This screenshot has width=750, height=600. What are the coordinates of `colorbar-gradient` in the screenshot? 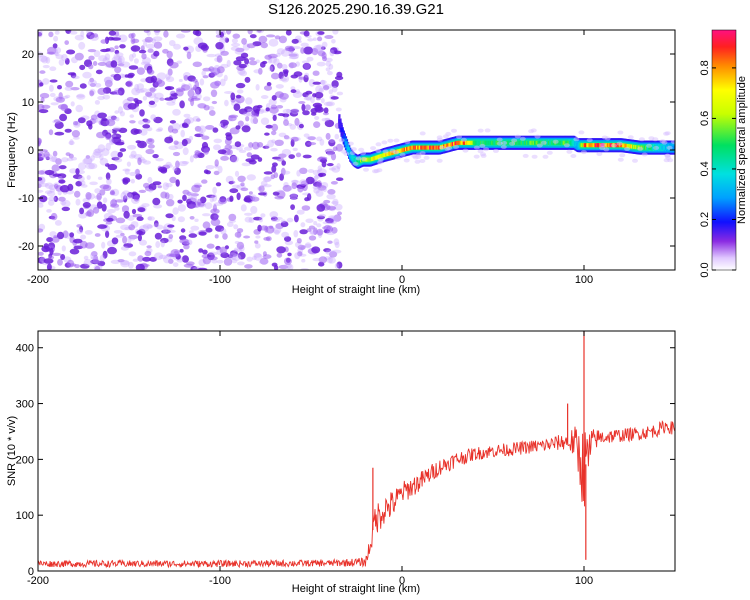 It's located at (724, 150).